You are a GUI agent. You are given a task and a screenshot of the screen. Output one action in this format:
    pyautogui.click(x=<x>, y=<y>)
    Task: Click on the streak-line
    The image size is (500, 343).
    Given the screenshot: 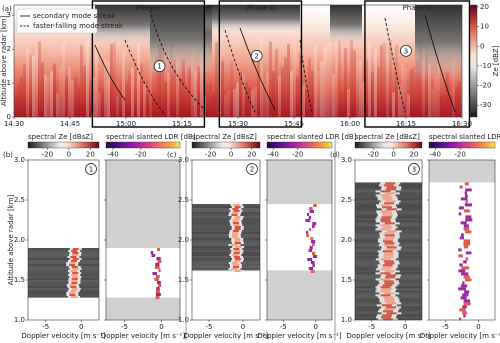 What is the action you would take?
    pyautogui.click(x=395, y=65)
    